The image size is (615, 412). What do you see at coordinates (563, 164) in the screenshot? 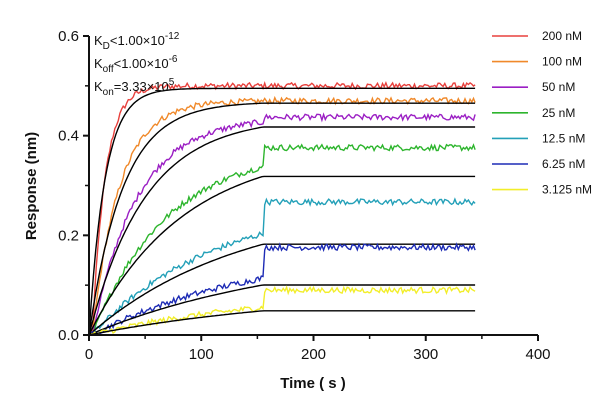
I see `legend-label: 6.25 nM` at bounding box center [563, 164].